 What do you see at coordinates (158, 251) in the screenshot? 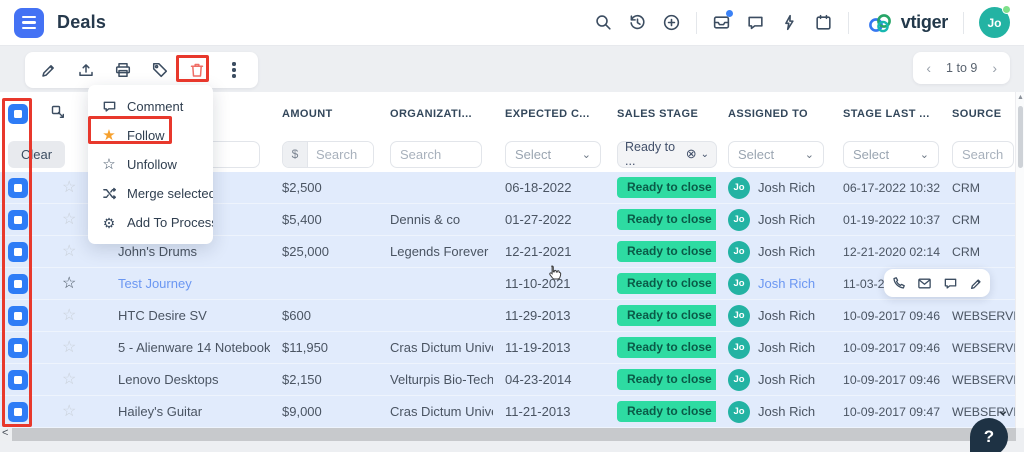
I see `deal-name-link: John's Drums` at bounding box center [158, 251].